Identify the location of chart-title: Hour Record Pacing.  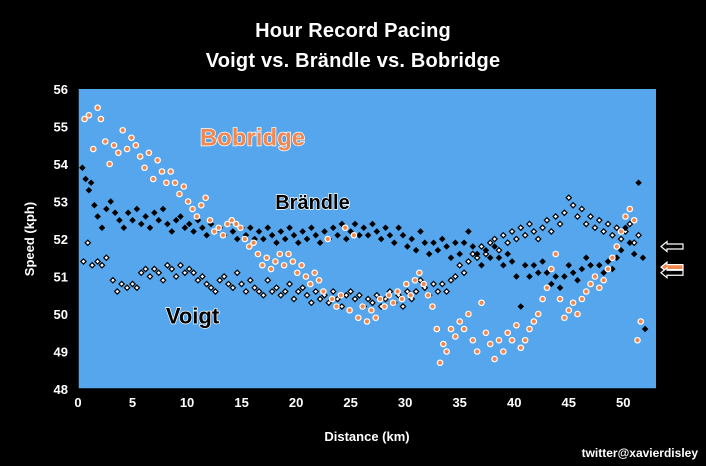
(353, 31).